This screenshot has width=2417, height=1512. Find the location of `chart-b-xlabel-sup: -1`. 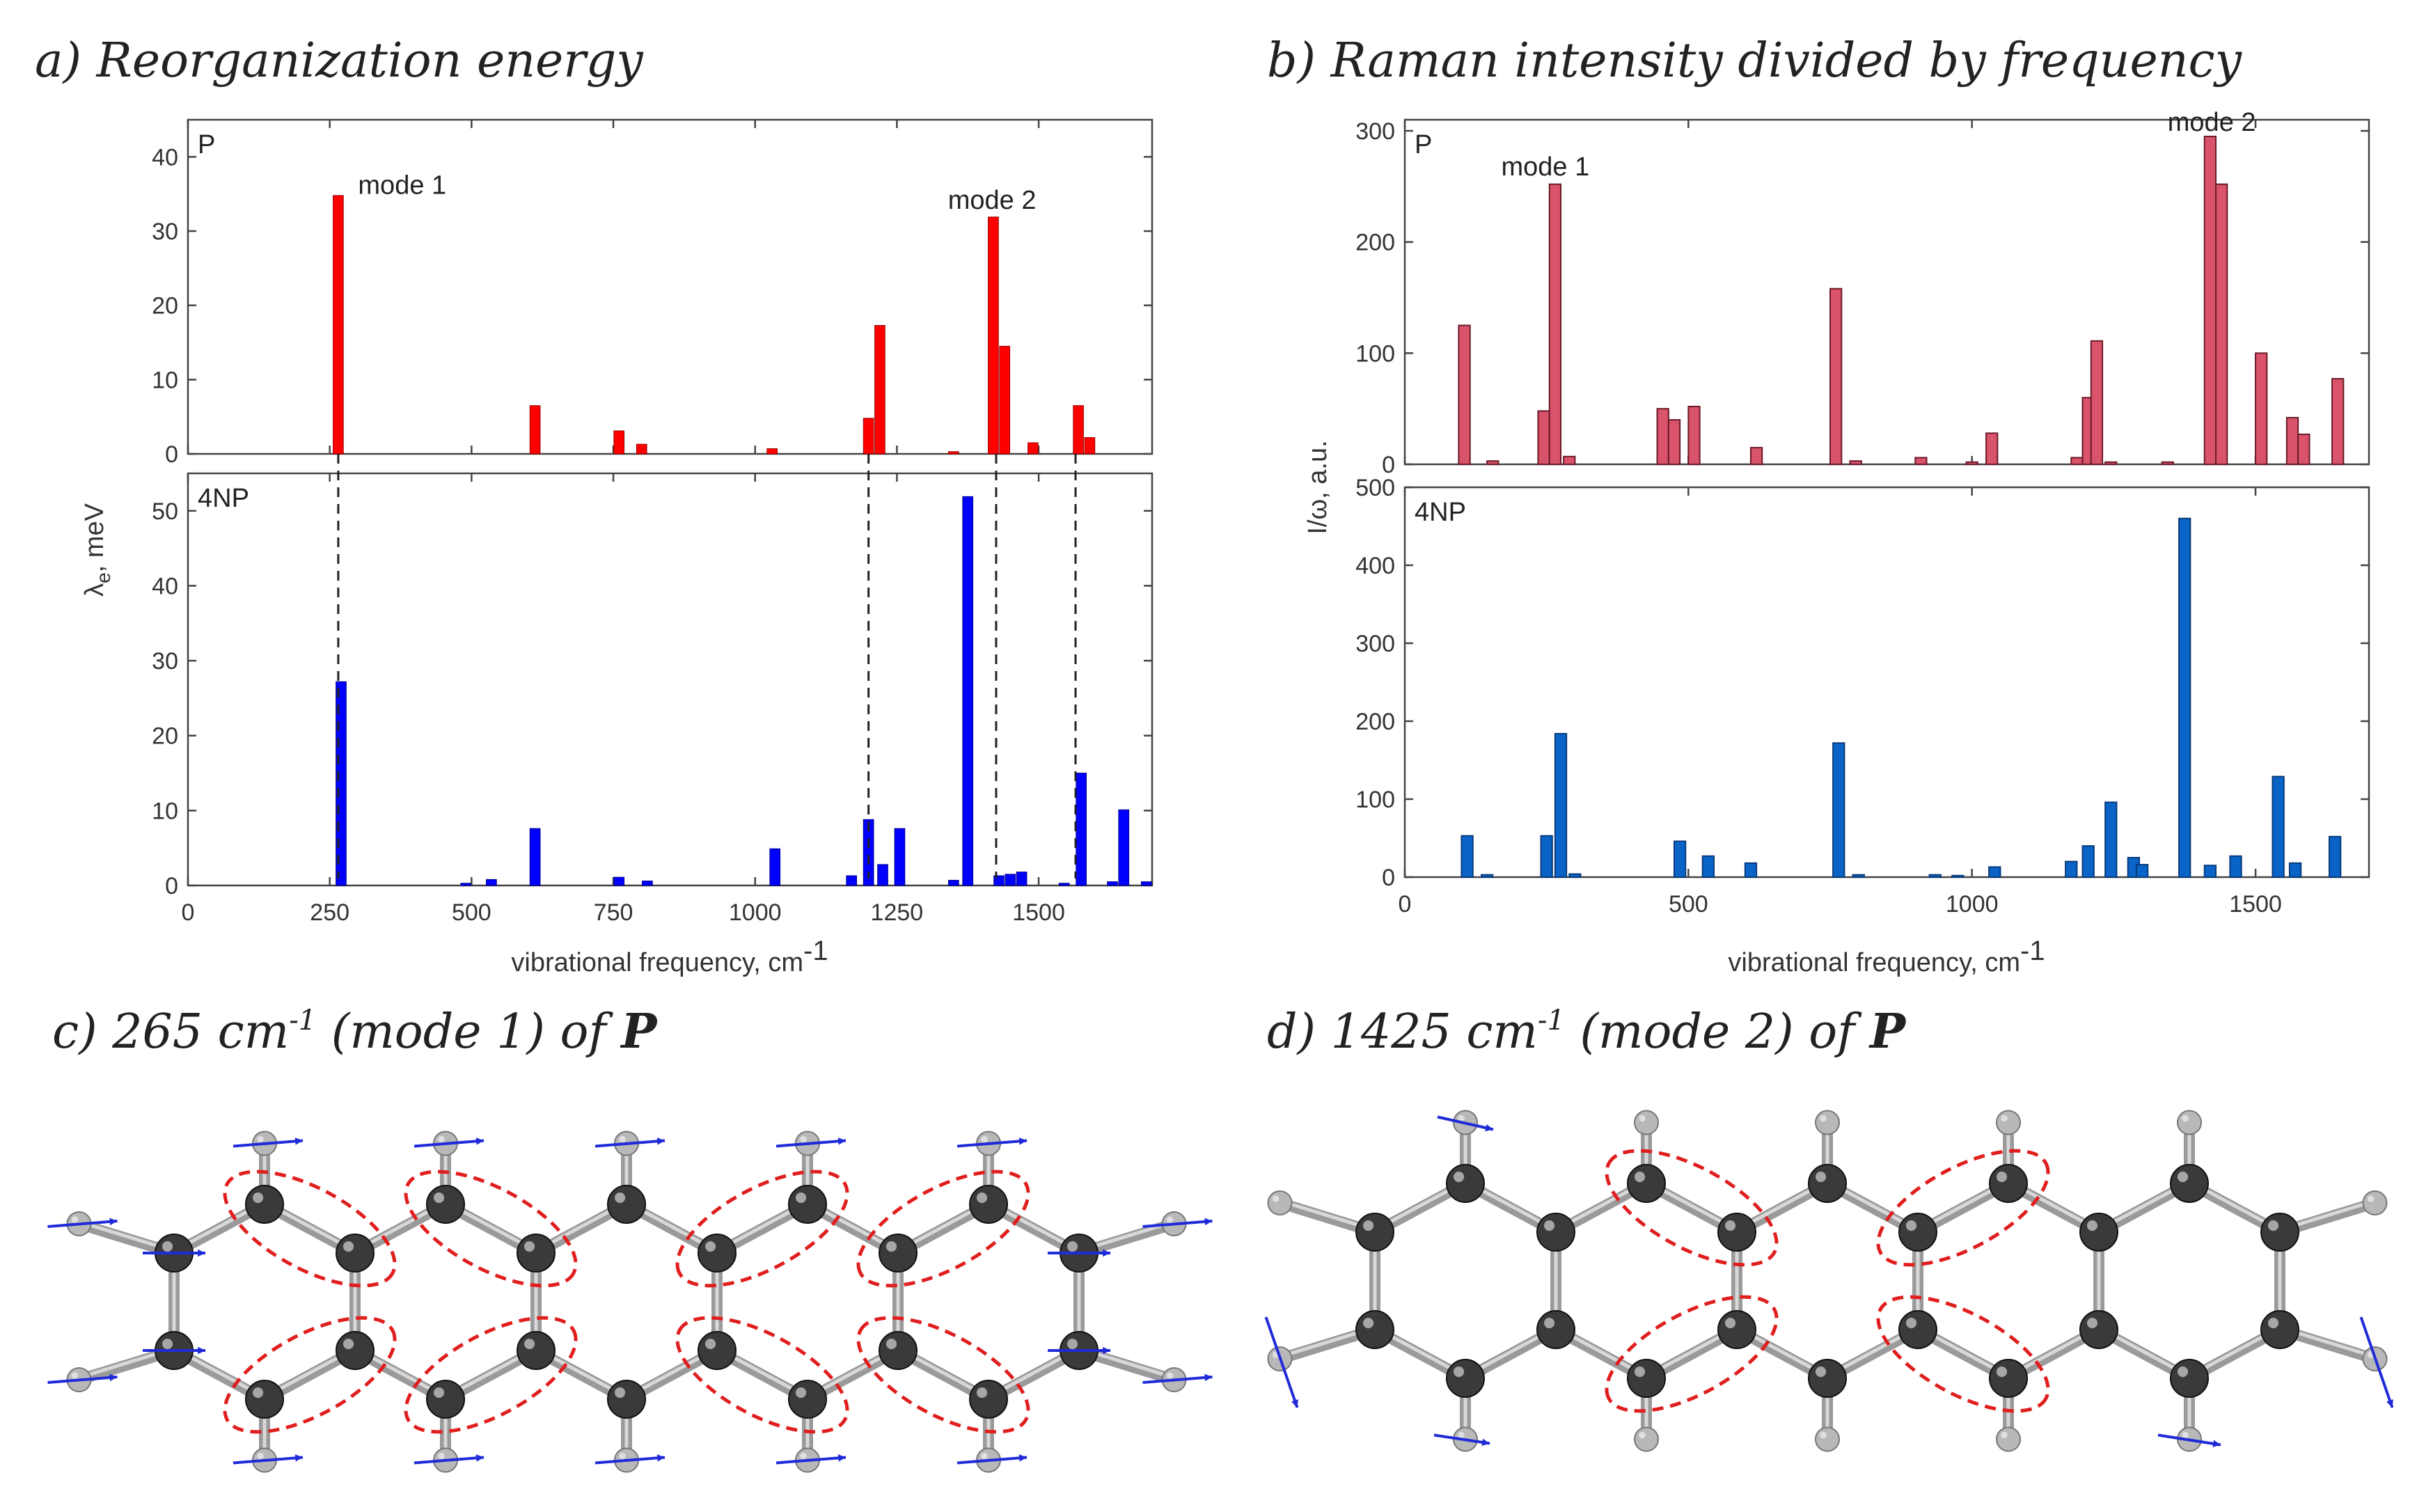

chart-b-xlabel-sup: -1 is located at coordinates (2032, 951).